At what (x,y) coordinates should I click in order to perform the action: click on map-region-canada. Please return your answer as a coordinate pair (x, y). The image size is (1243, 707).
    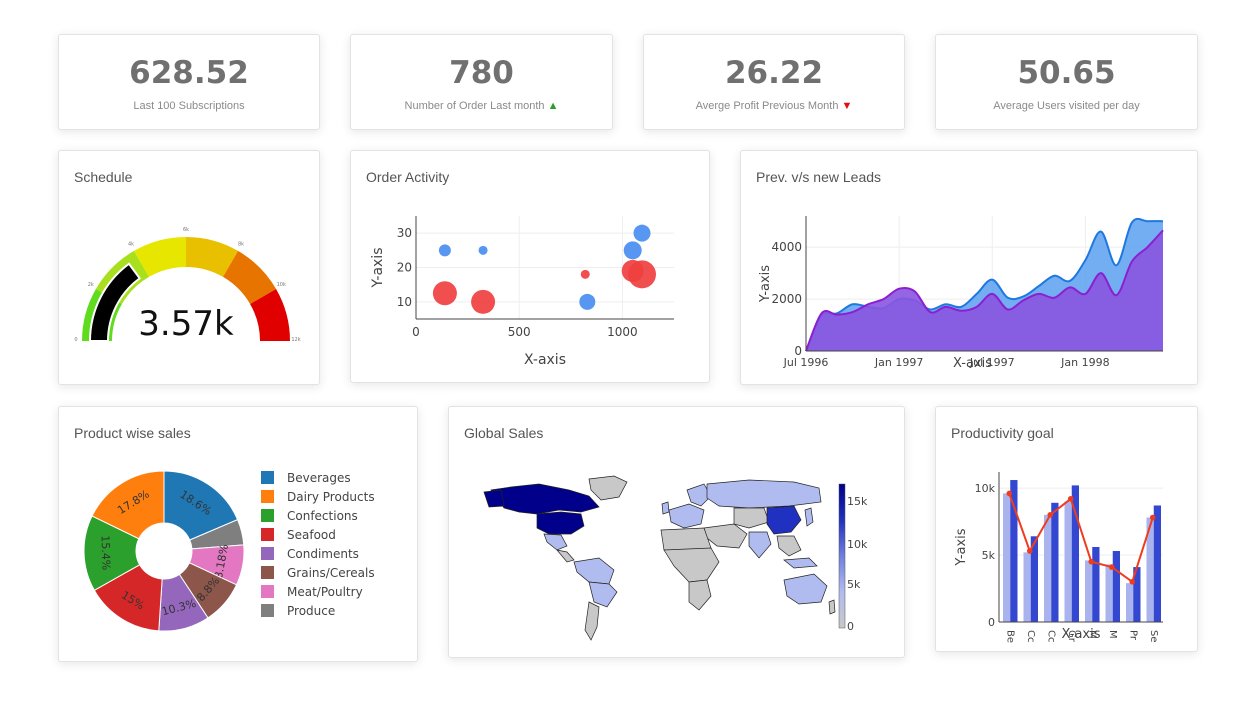
    Looking at the image, I should click on (545, 499).